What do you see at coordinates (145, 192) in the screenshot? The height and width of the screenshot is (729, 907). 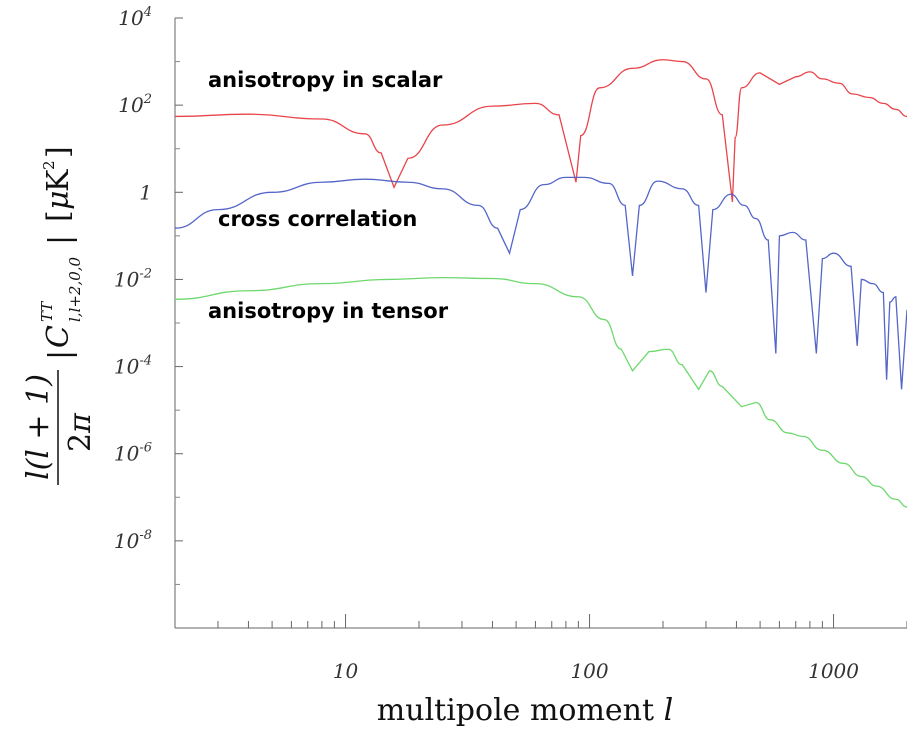 I see `y-tick-label: 1` at bounding box center [145, 192].